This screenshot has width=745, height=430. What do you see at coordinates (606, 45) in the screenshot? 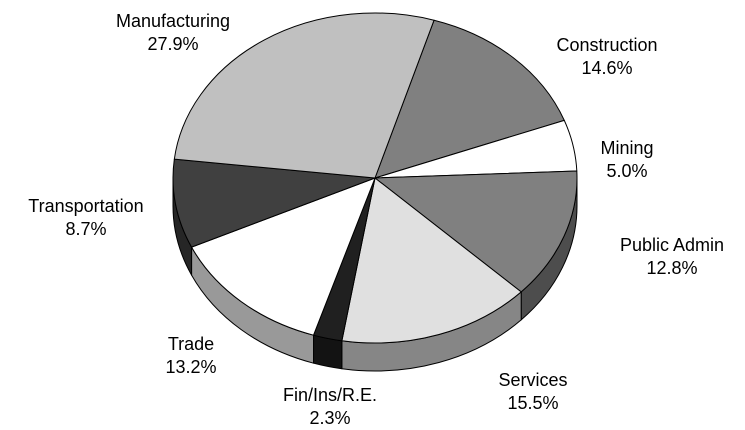
I see `slice-label: Construction` at bounding box center [606, 45].